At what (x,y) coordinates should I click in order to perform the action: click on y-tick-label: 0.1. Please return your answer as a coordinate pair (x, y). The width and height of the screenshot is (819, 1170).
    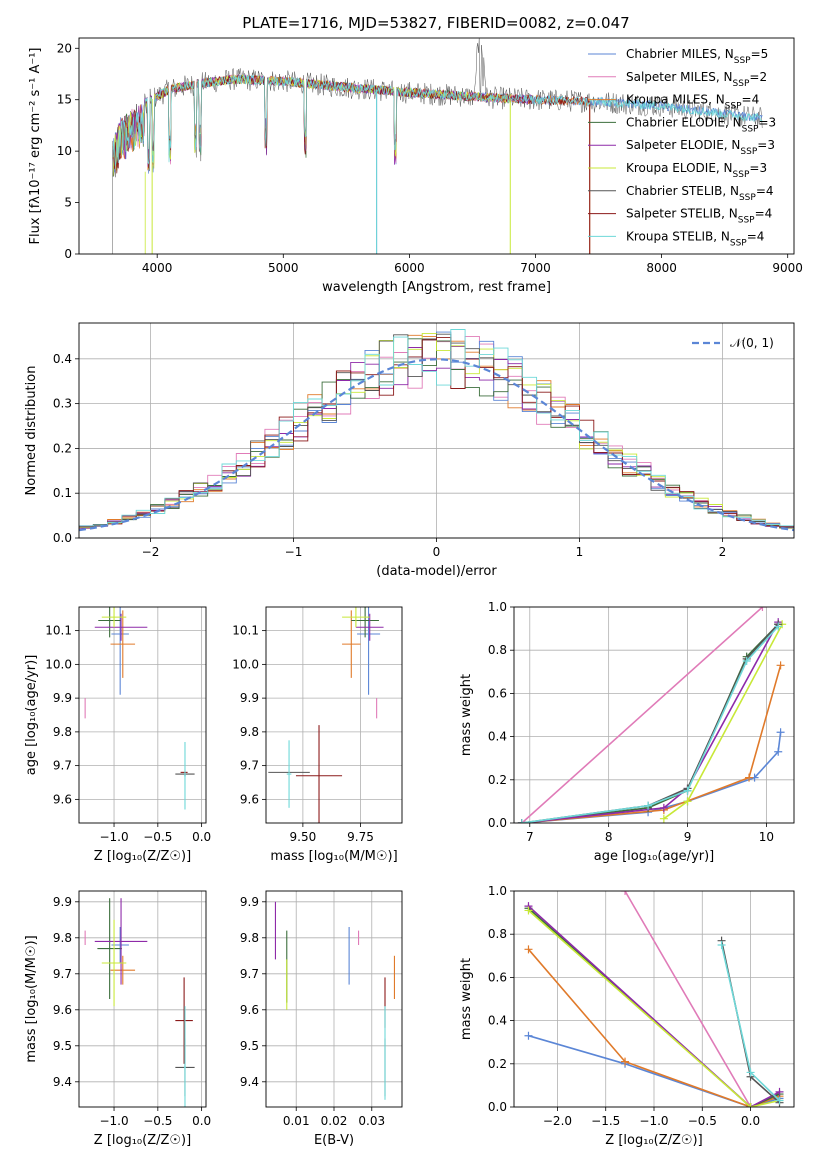
    Looking at the image, I should click on (62, 493).